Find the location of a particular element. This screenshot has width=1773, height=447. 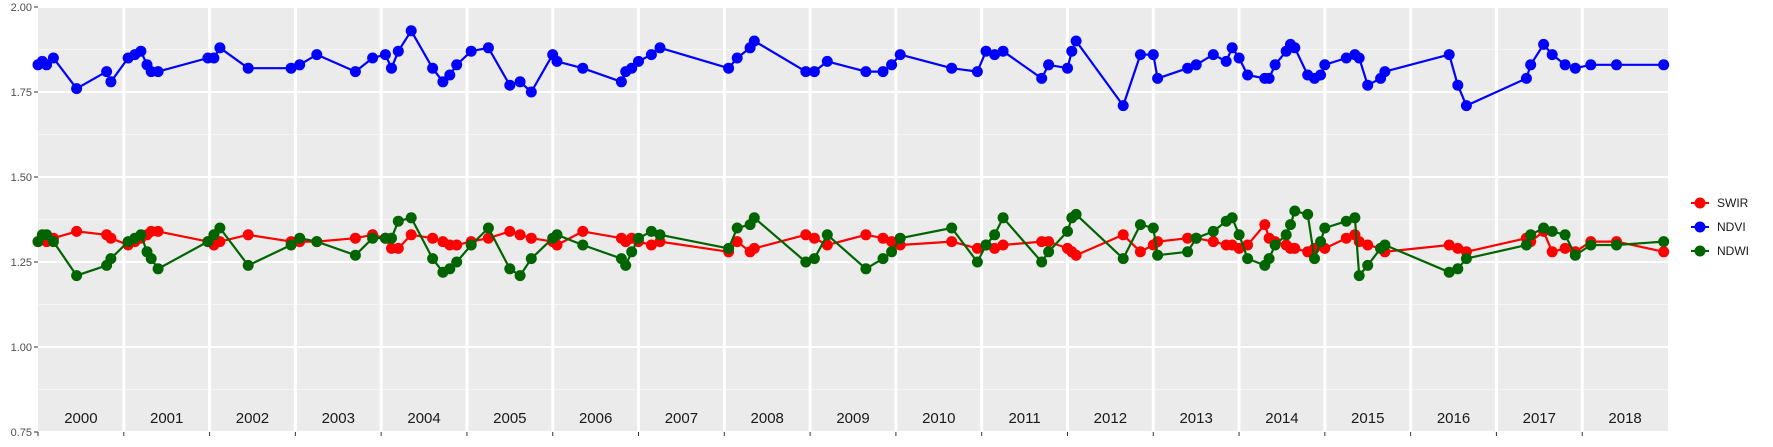

year-label: 2002 is located at coordinates (252, 418).